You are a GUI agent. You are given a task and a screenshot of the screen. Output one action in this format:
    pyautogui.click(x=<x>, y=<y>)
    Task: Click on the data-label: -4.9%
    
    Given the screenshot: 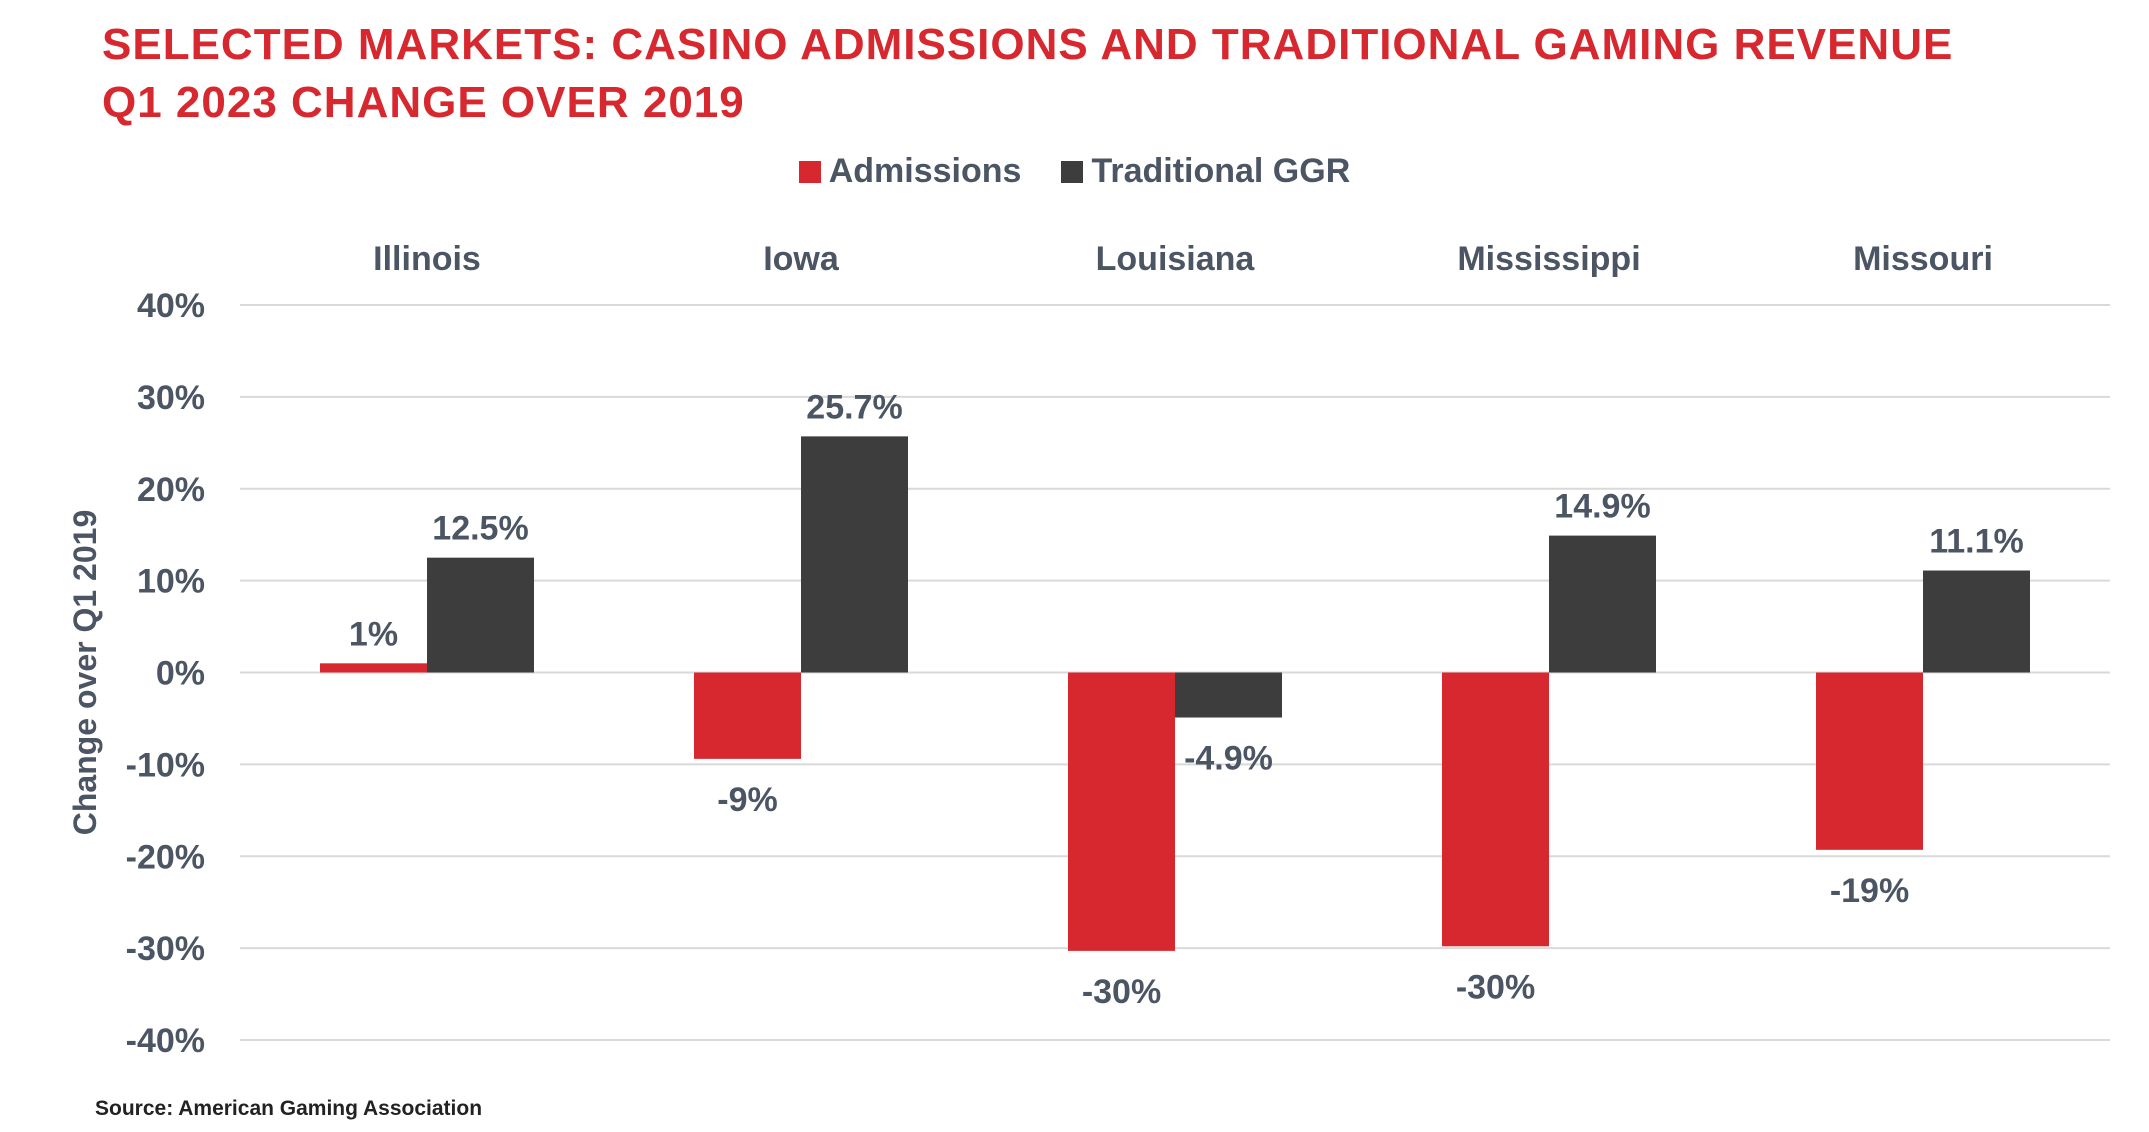 What is the action you would take?
    pyautogui.click(x=1228, y=759)
    